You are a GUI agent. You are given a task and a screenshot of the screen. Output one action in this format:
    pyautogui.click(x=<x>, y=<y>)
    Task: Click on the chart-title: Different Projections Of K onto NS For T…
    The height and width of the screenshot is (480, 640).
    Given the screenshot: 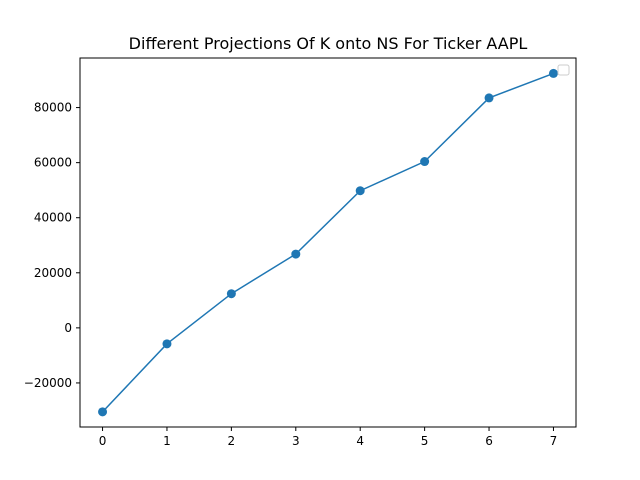 What is the action you would take?
    pyautogui.click(x=328, y=43)
    